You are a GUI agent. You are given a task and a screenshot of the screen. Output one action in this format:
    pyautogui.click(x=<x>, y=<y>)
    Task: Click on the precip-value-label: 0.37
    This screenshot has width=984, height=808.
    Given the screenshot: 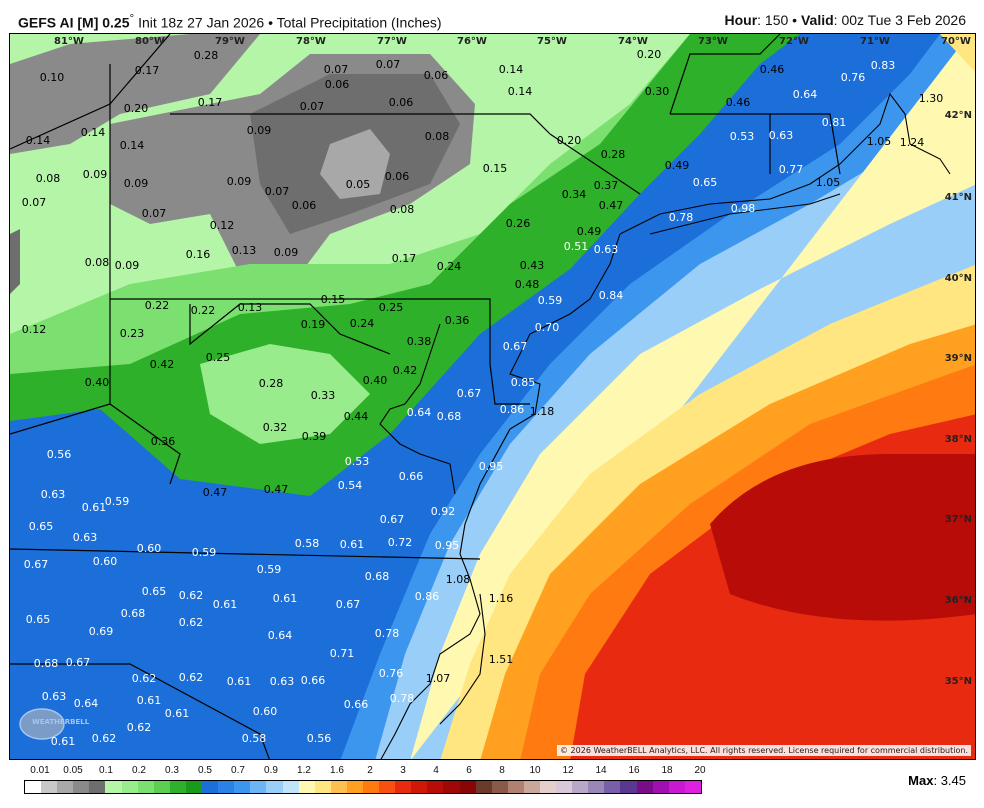 What is the action you would take?
    pyautogui.click(x=606, y=185)
    